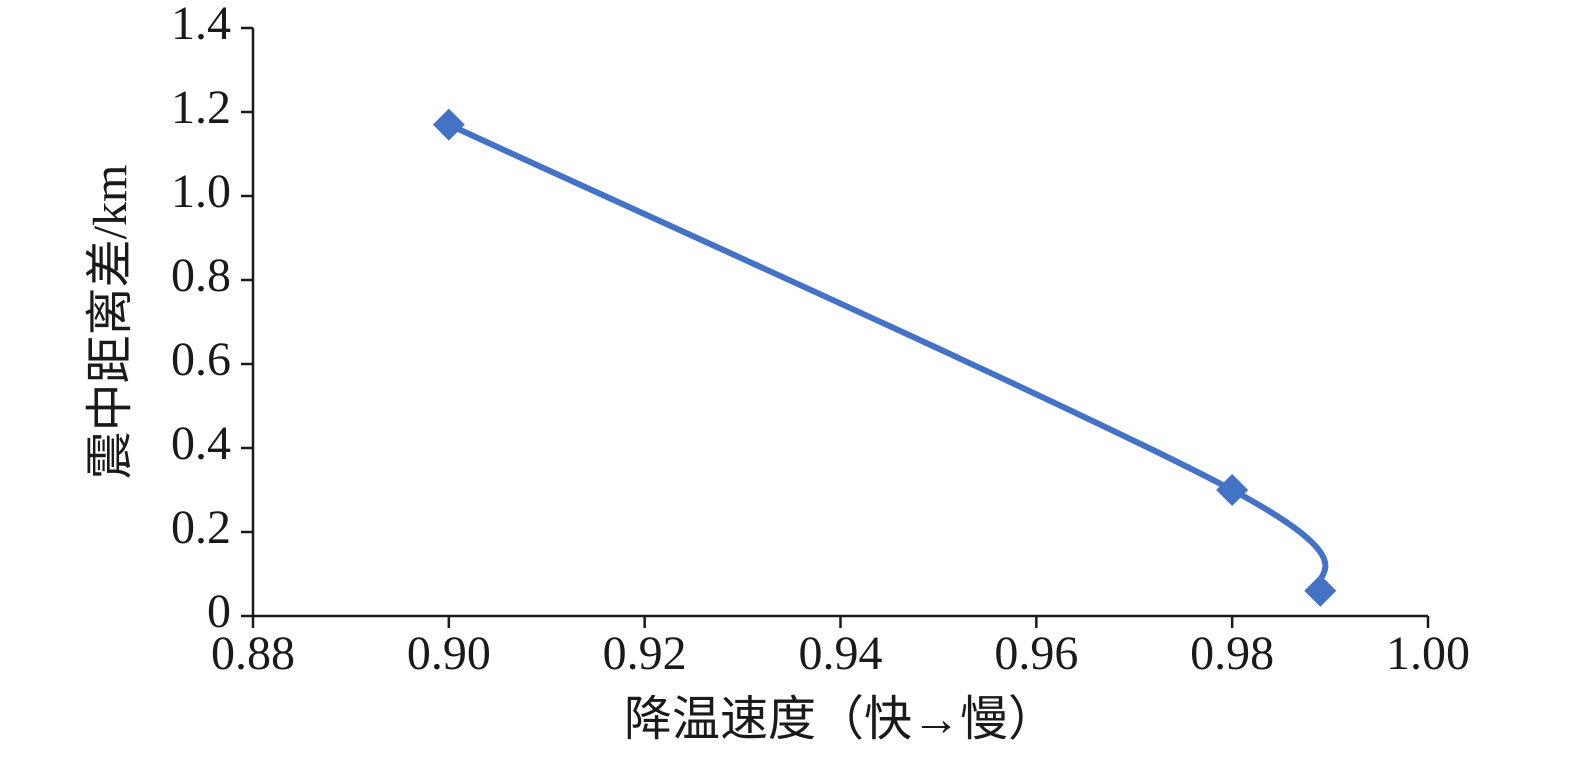  I want to click on x-tick-label: 0.88, so click(253, 653).